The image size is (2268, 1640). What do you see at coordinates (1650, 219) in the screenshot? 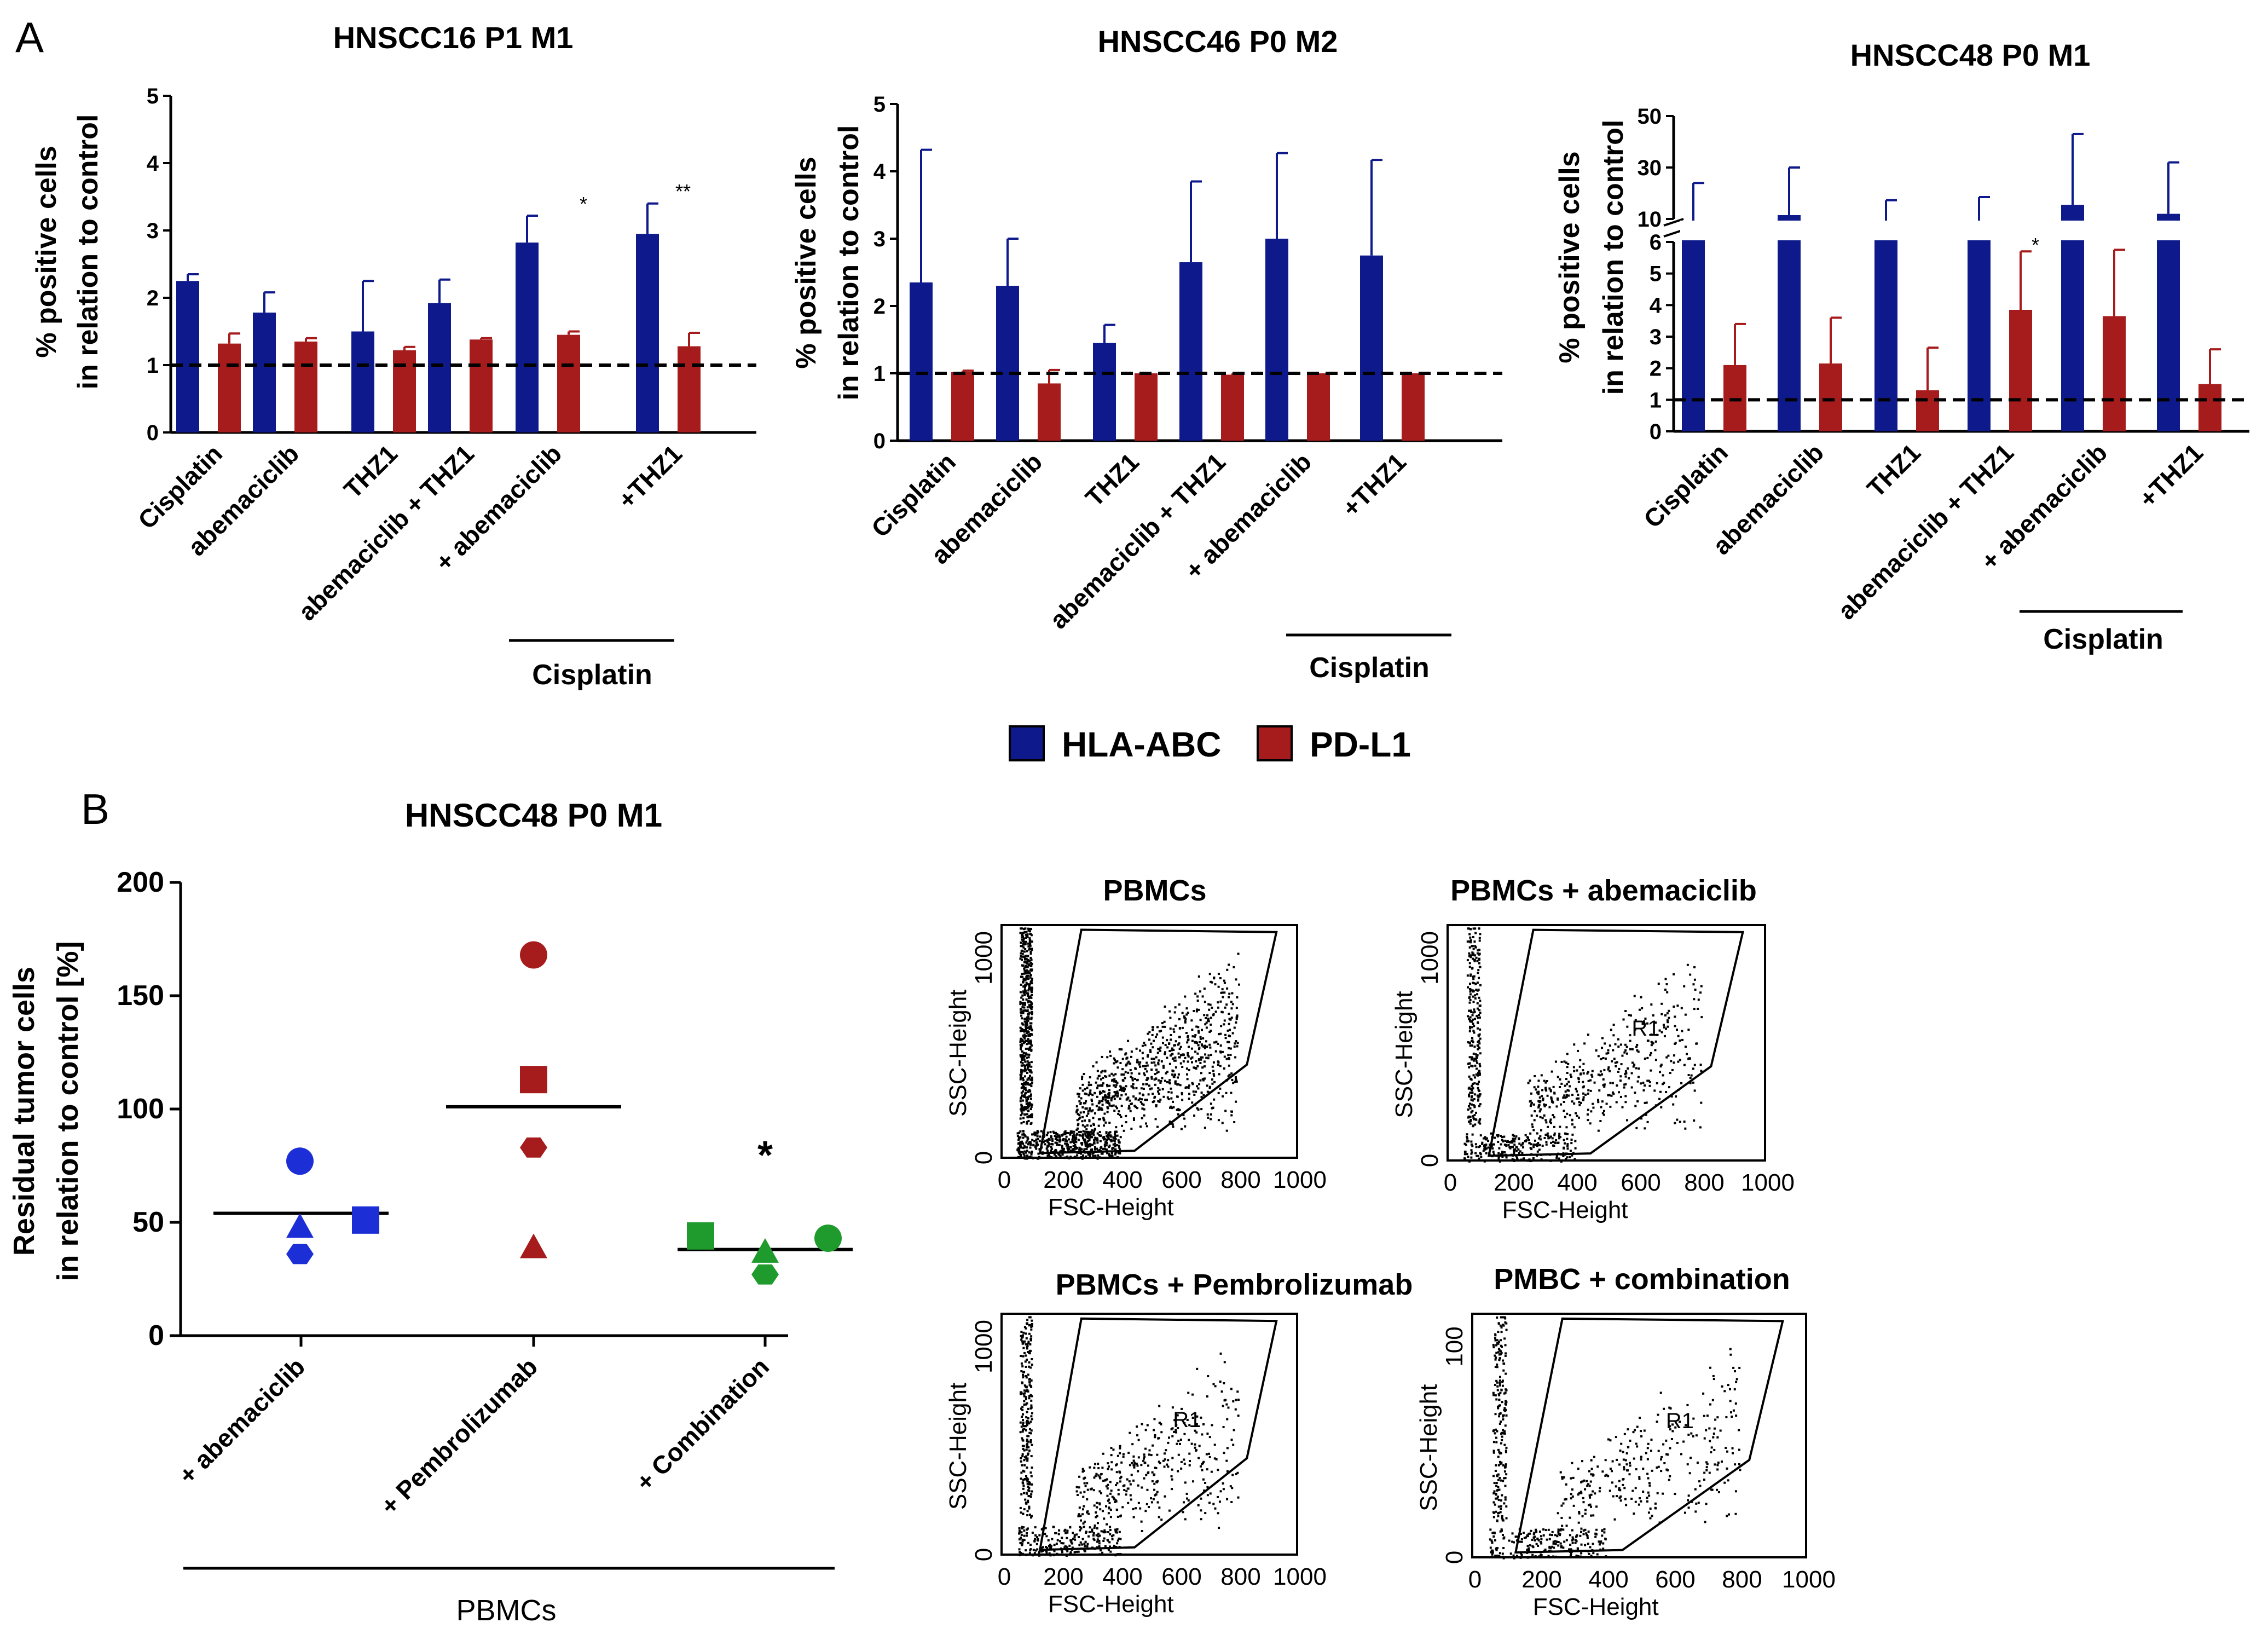
I see `y-tick-label: 10` at bounding box center [1650, 219].